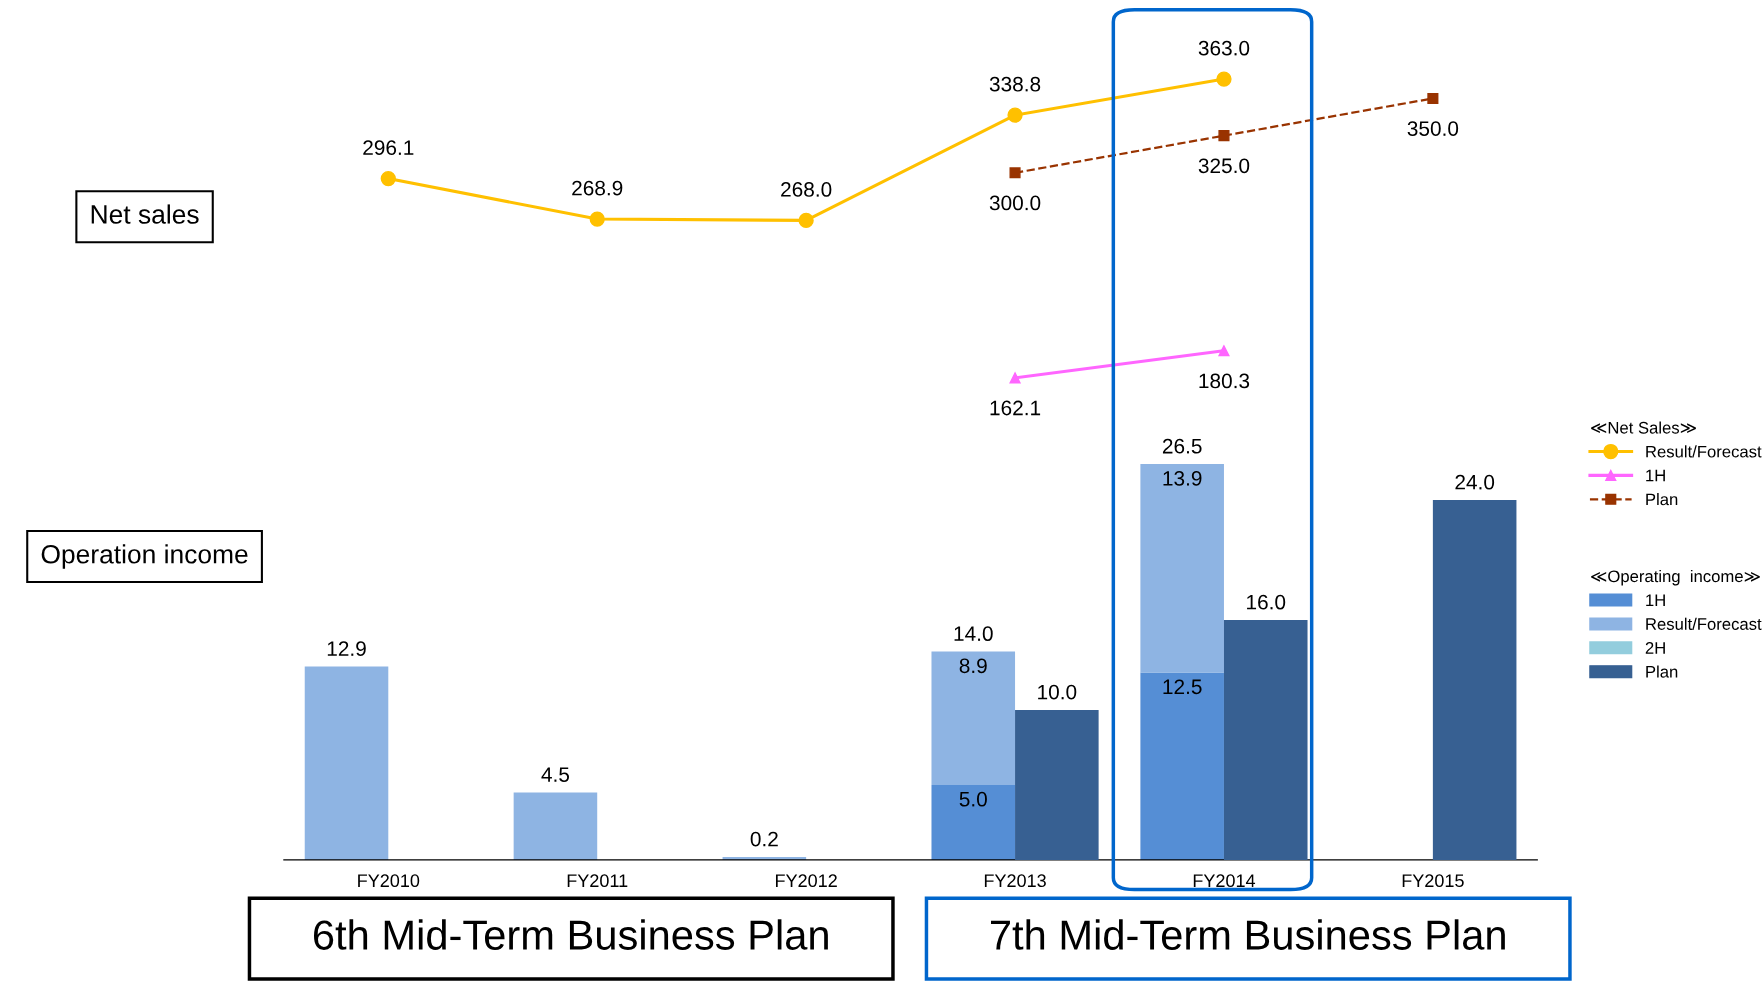 The width and height of the screenshot is (1763, 985). Describe the element at coordinates (1015, 84) in the screenshot. I see `data-label: 338.8` at that location.